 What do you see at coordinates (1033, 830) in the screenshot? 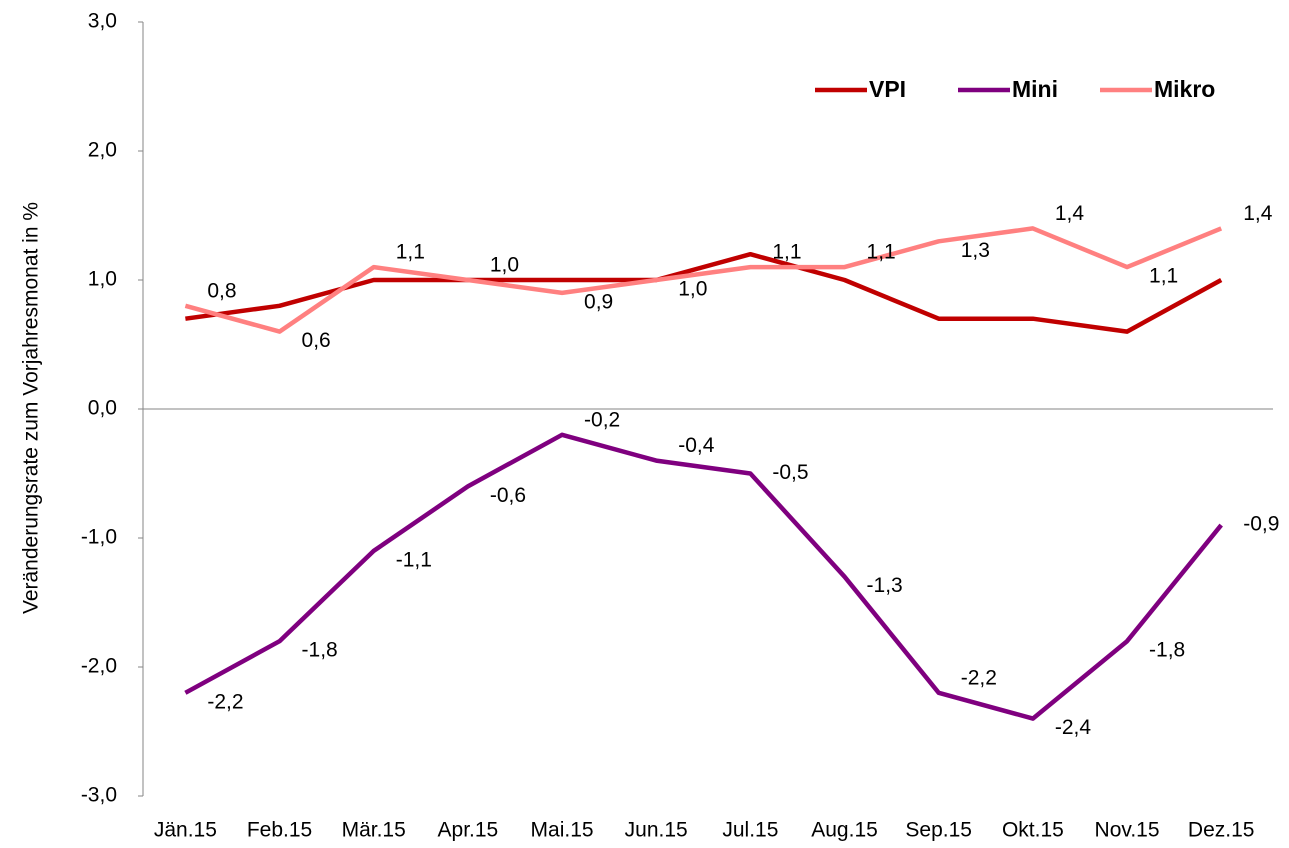
I see `x-tick-label: Okt.15` at bounding box center [1033, 830].